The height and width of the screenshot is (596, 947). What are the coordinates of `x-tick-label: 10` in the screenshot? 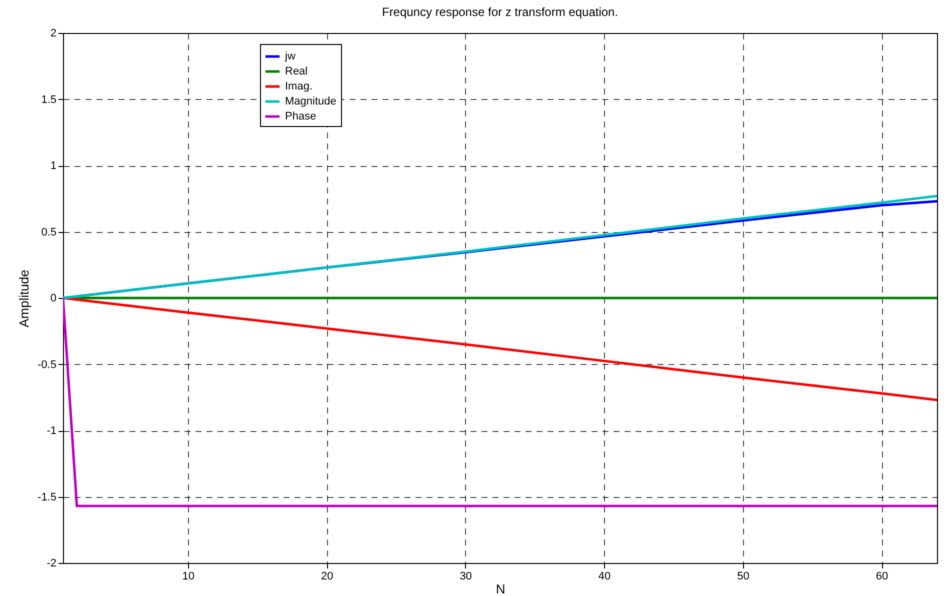 It's located at (188, 576).